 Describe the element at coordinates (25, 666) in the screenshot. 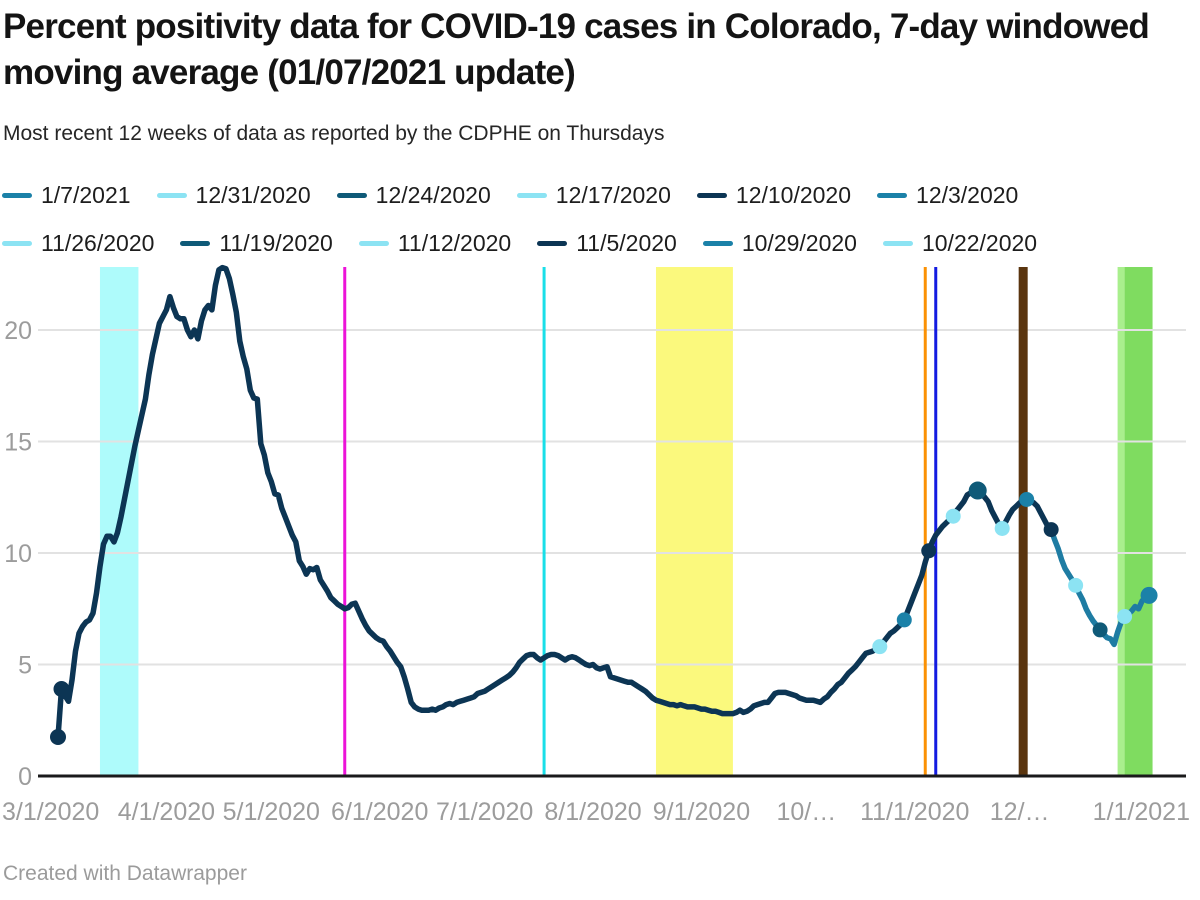

I see `y-tick-label: 5` at that location.